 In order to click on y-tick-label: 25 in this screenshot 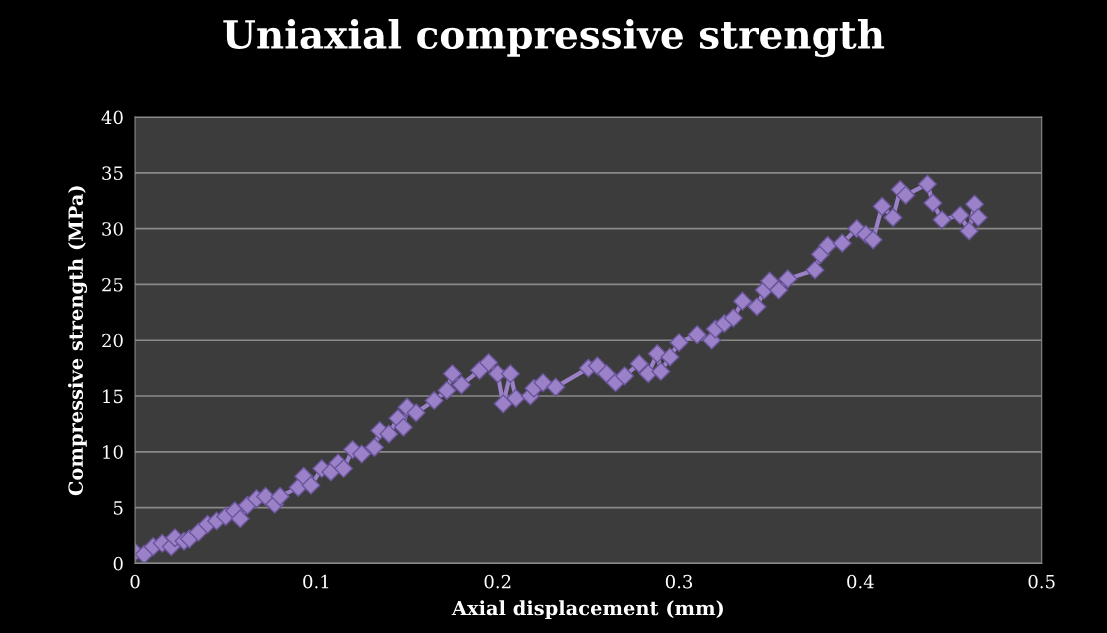, I will do `click(112, 284)`.